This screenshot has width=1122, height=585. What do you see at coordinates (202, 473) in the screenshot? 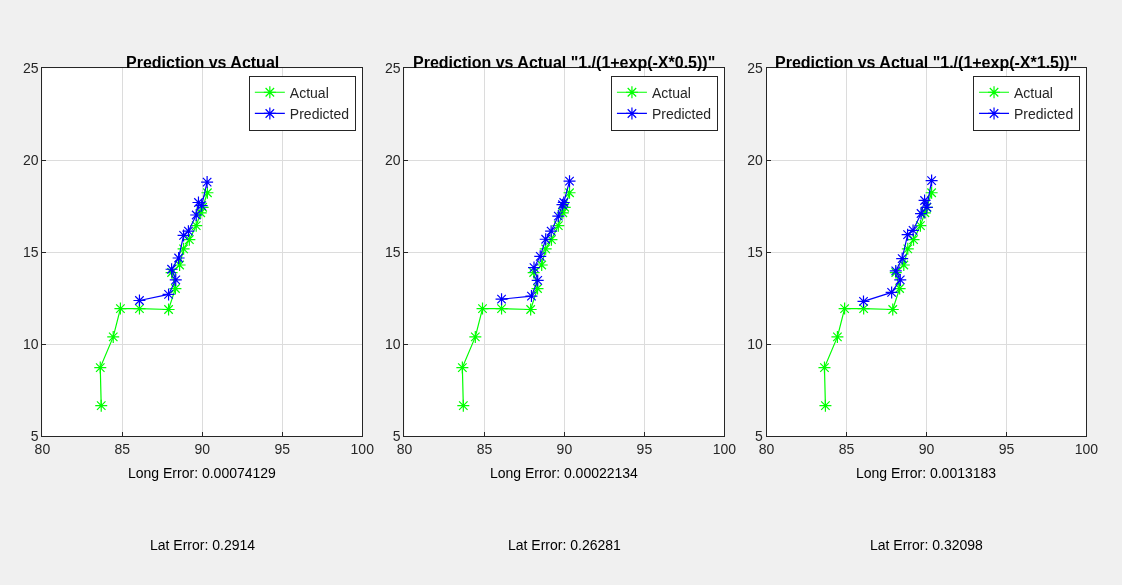
I see `text: Long Error: 0.00074129` at bounding box center [202, 473].